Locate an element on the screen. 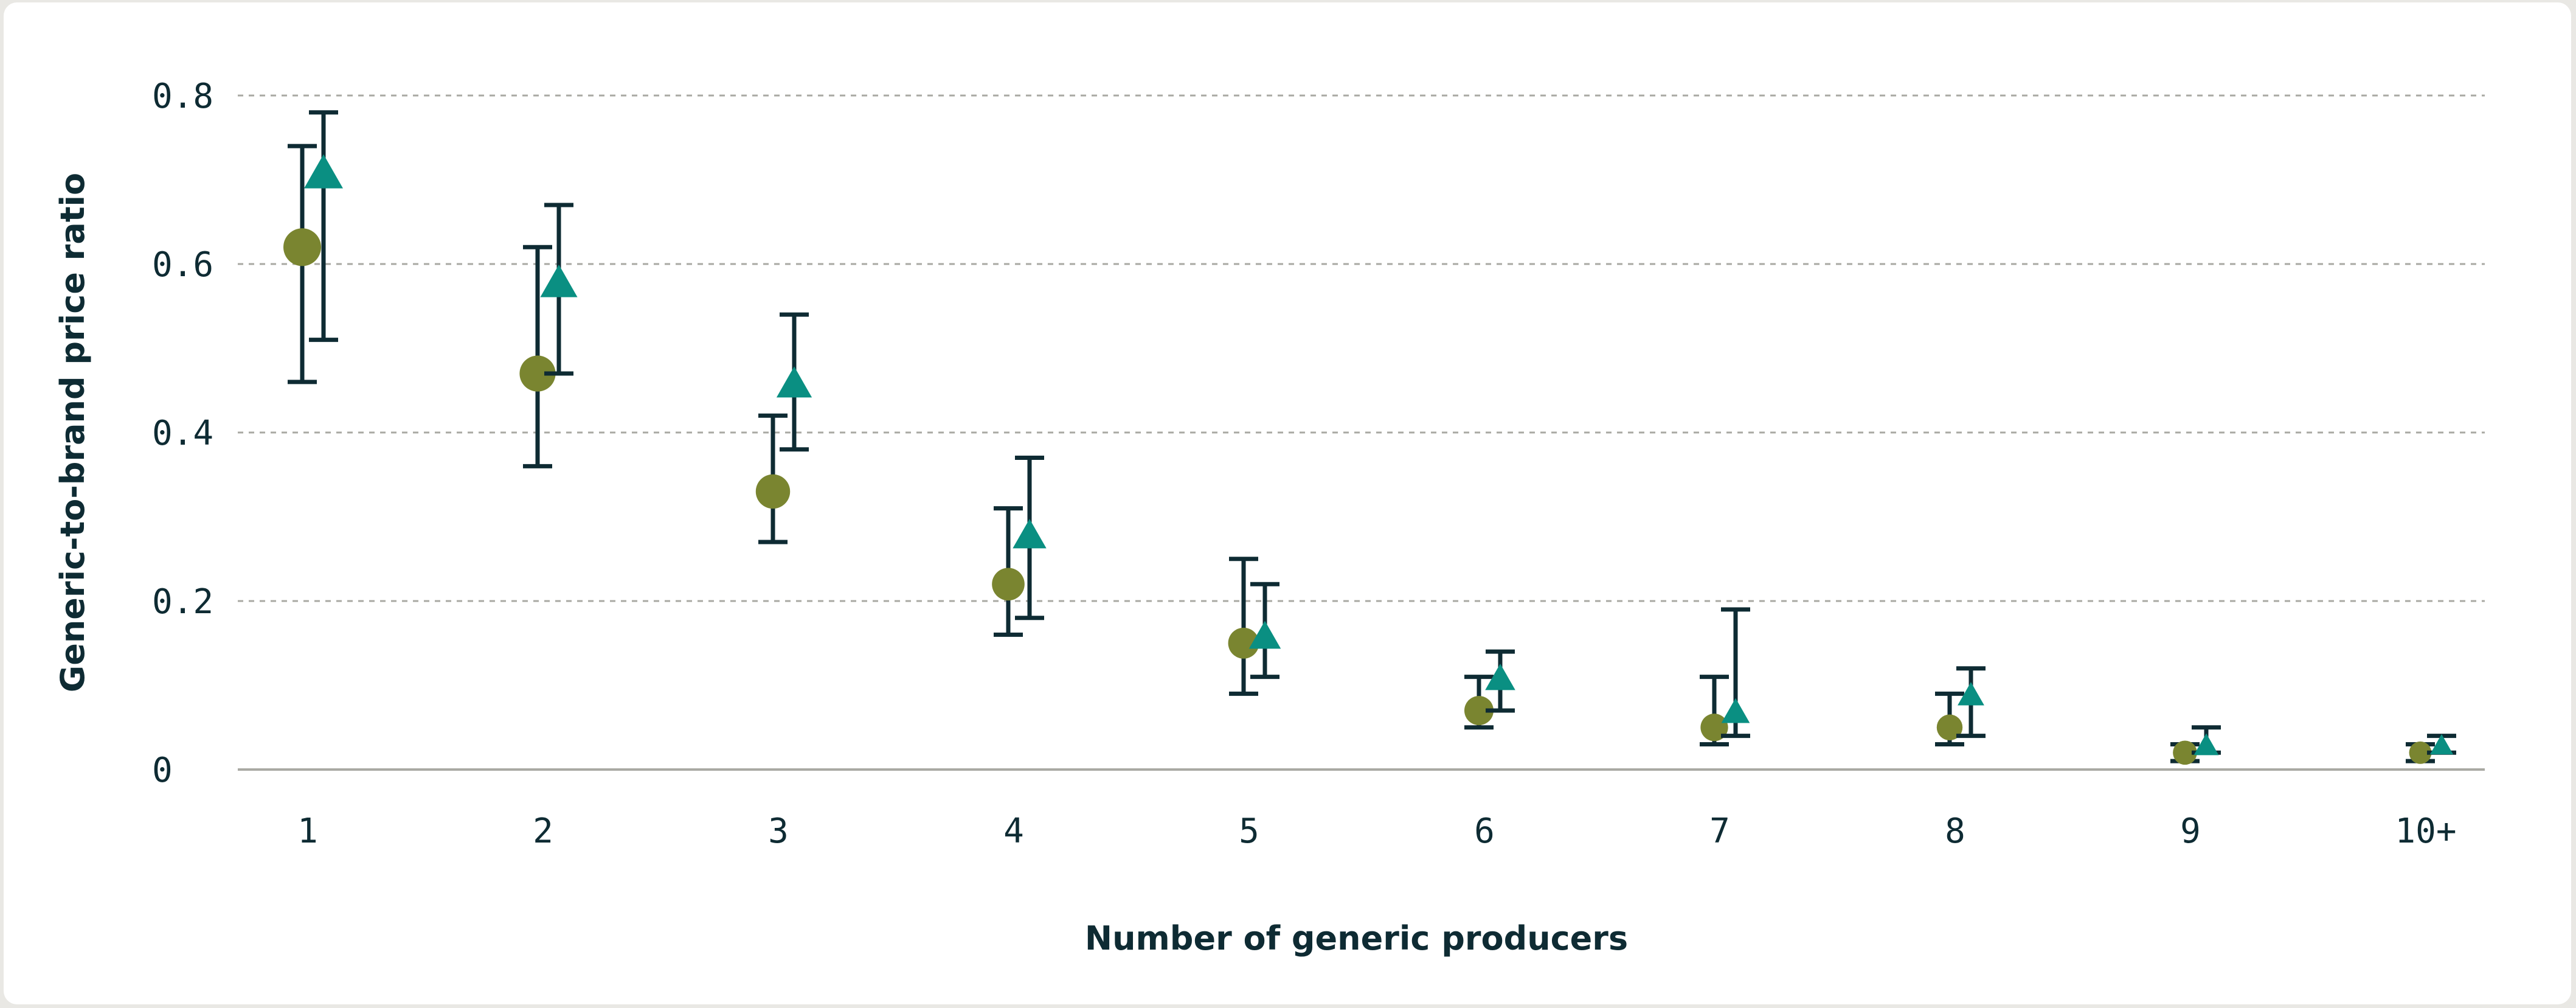 The image size is (2576, 1008). y-tick-label: 0.8 is located at coordinates (182, 96).